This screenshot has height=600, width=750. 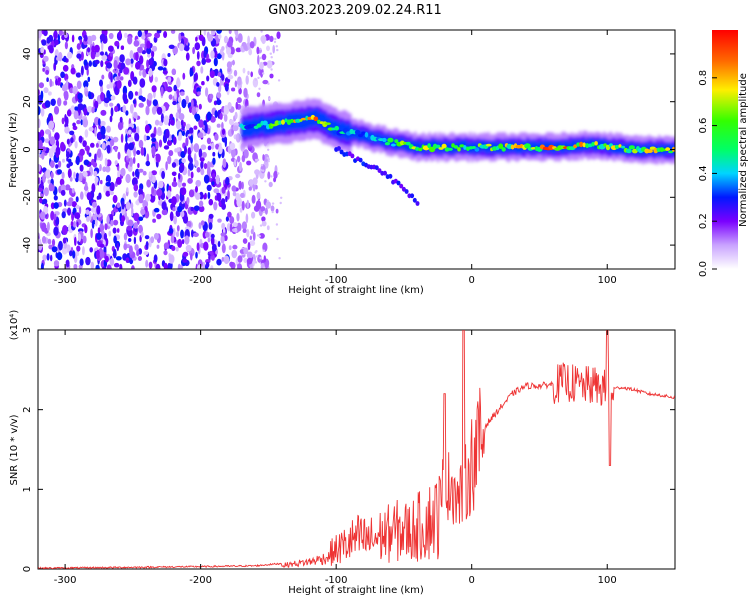 What do you see at coordinates (438, 146) in the screenshot?
I see `ridge-blob` at bounding box center [438, 146].